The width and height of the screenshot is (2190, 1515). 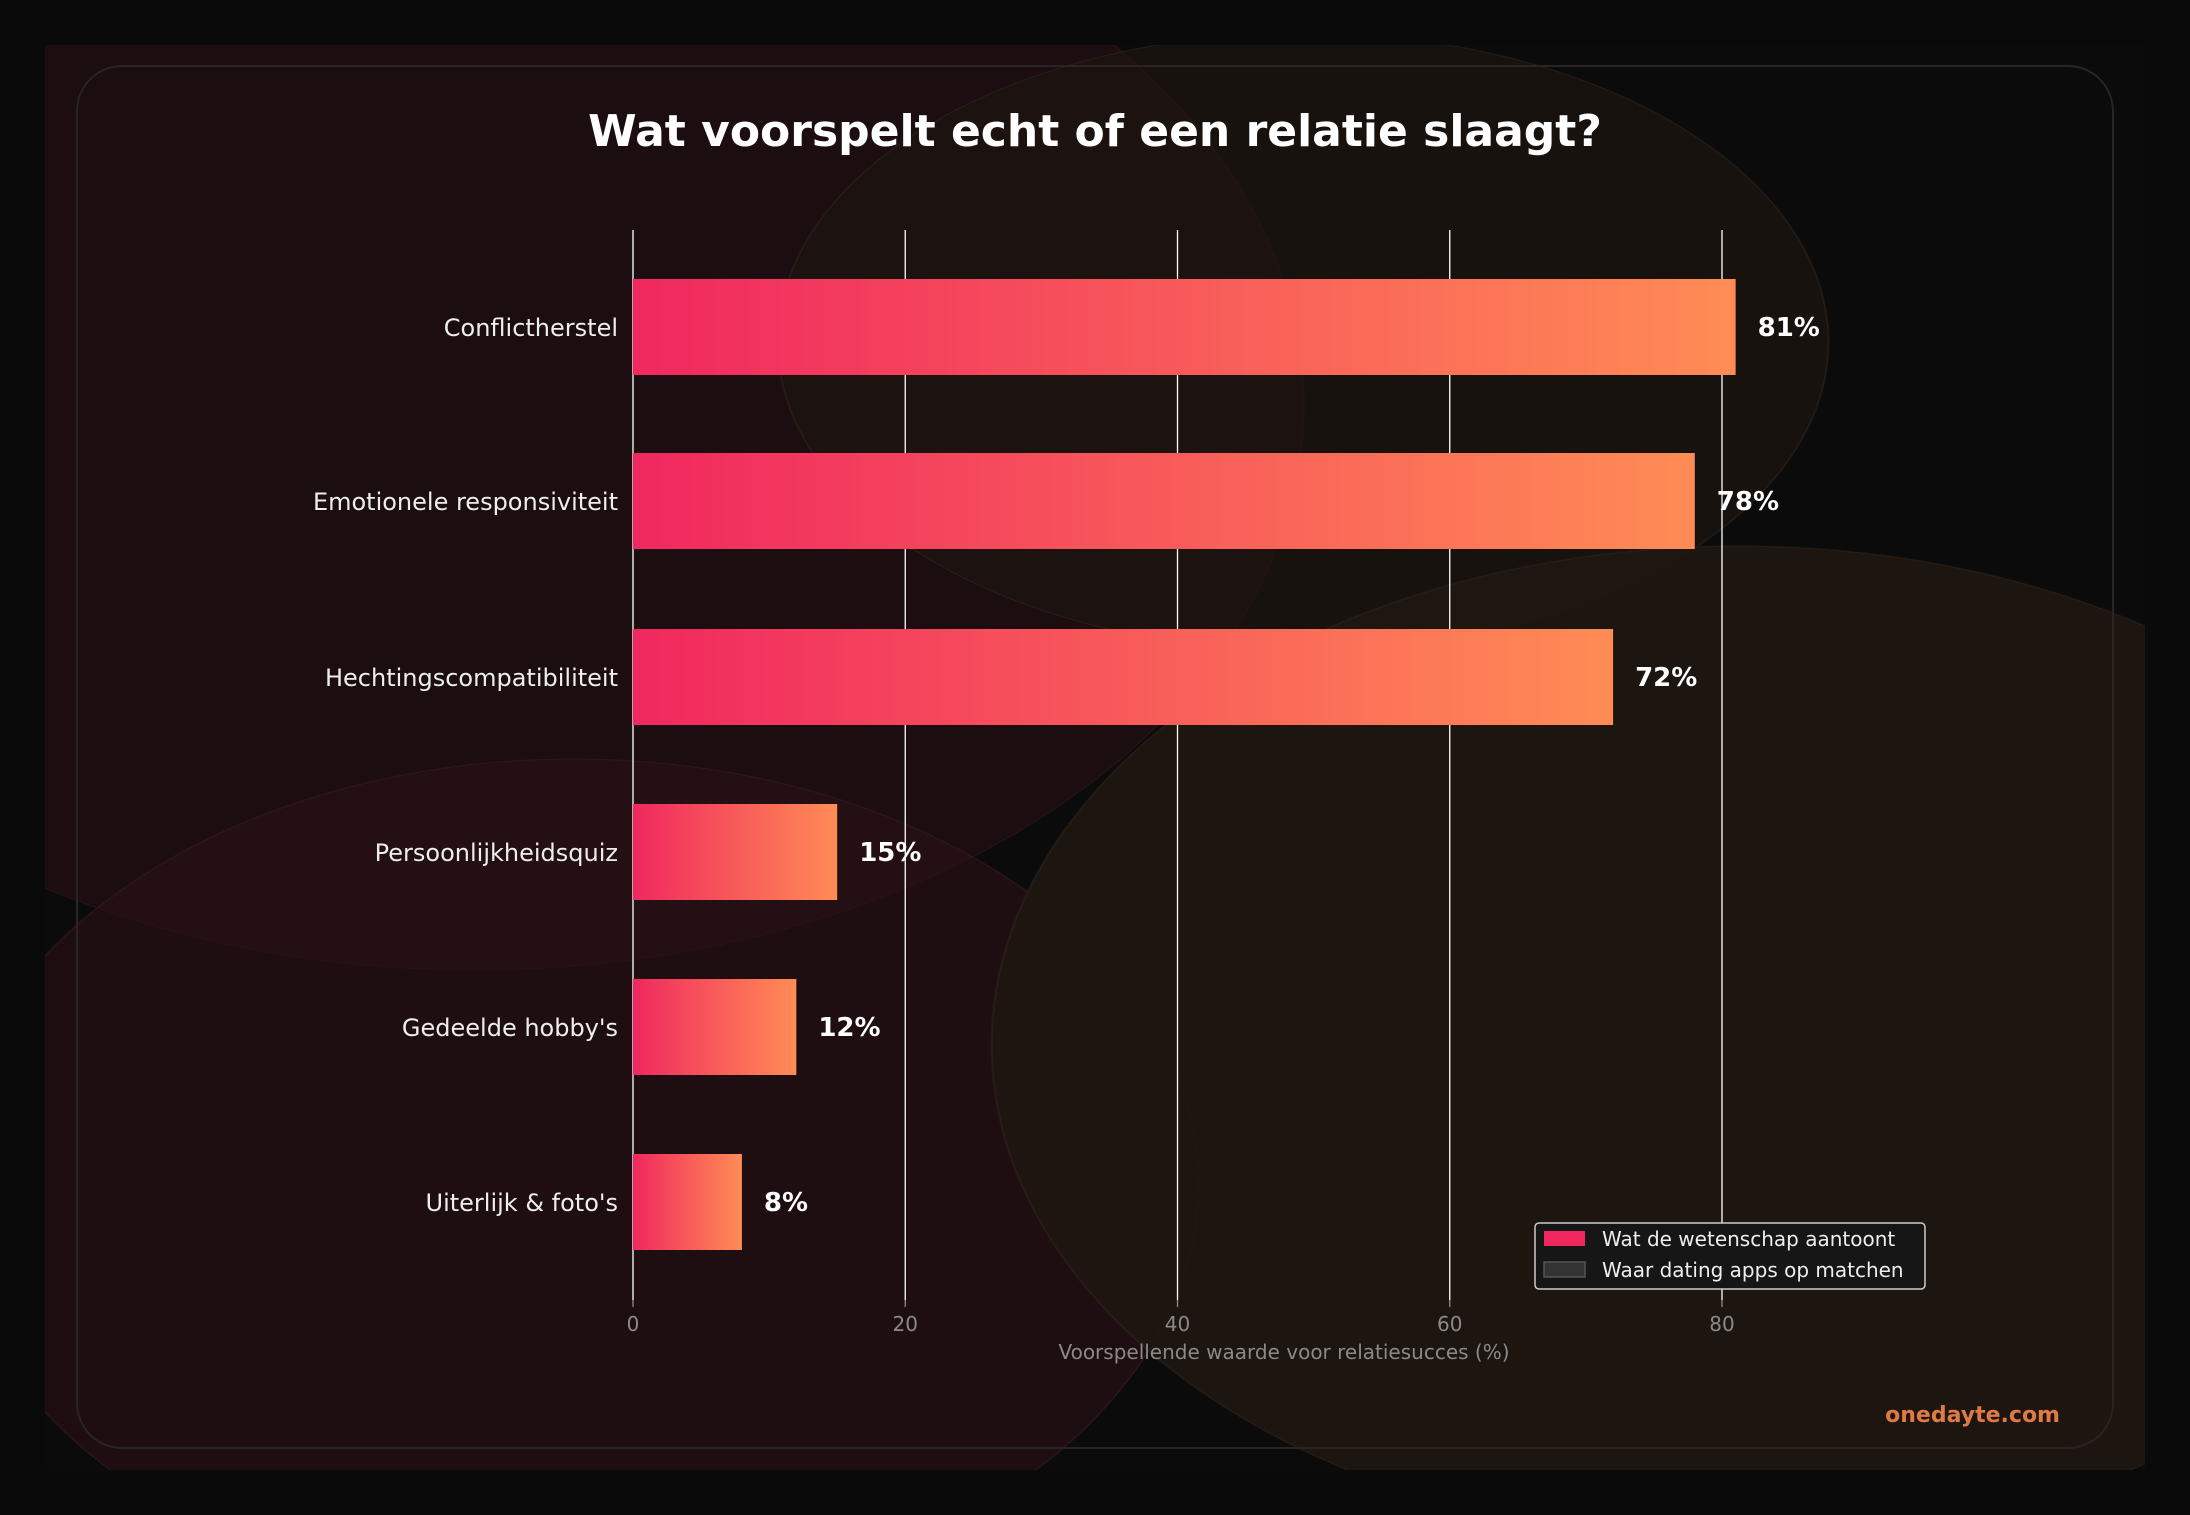 I want to click on value-label: 78%, so click(x=1748, y=502).